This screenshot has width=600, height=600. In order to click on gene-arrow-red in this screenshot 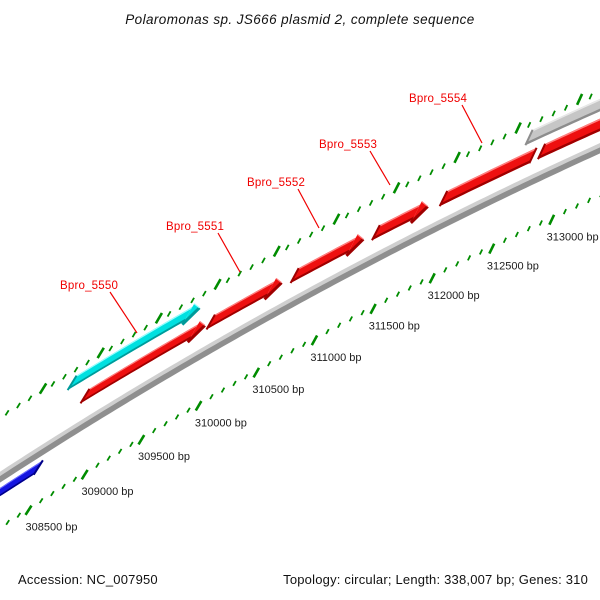, I will do `click(568, 127)`.